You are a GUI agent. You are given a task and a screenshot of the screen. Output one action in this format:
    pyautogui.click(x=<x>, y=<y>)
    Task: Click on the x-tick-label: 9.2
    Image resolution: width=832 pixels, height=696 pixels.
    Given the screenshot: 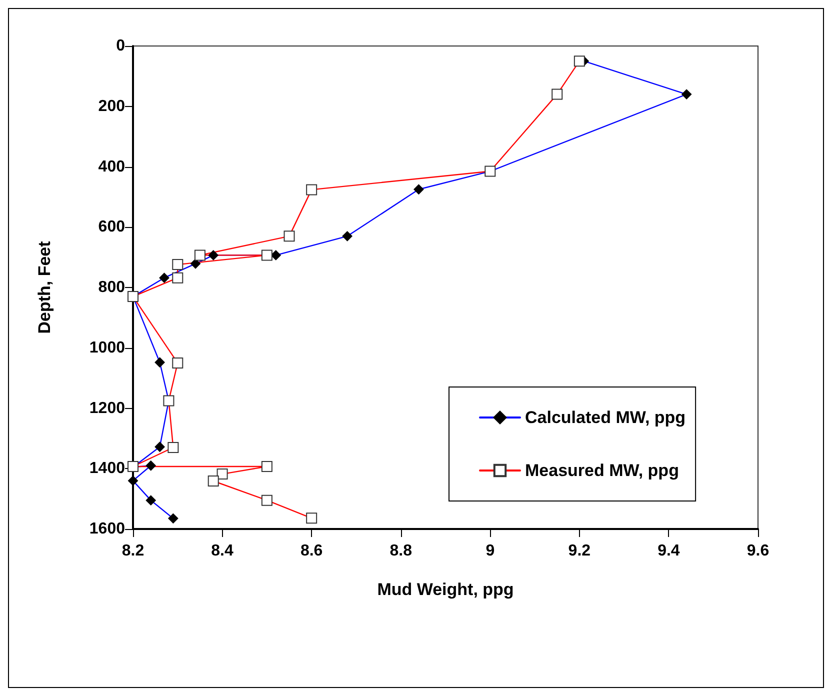 What is the action you would take?
    pyautogui.click(x=579, y=551)
    